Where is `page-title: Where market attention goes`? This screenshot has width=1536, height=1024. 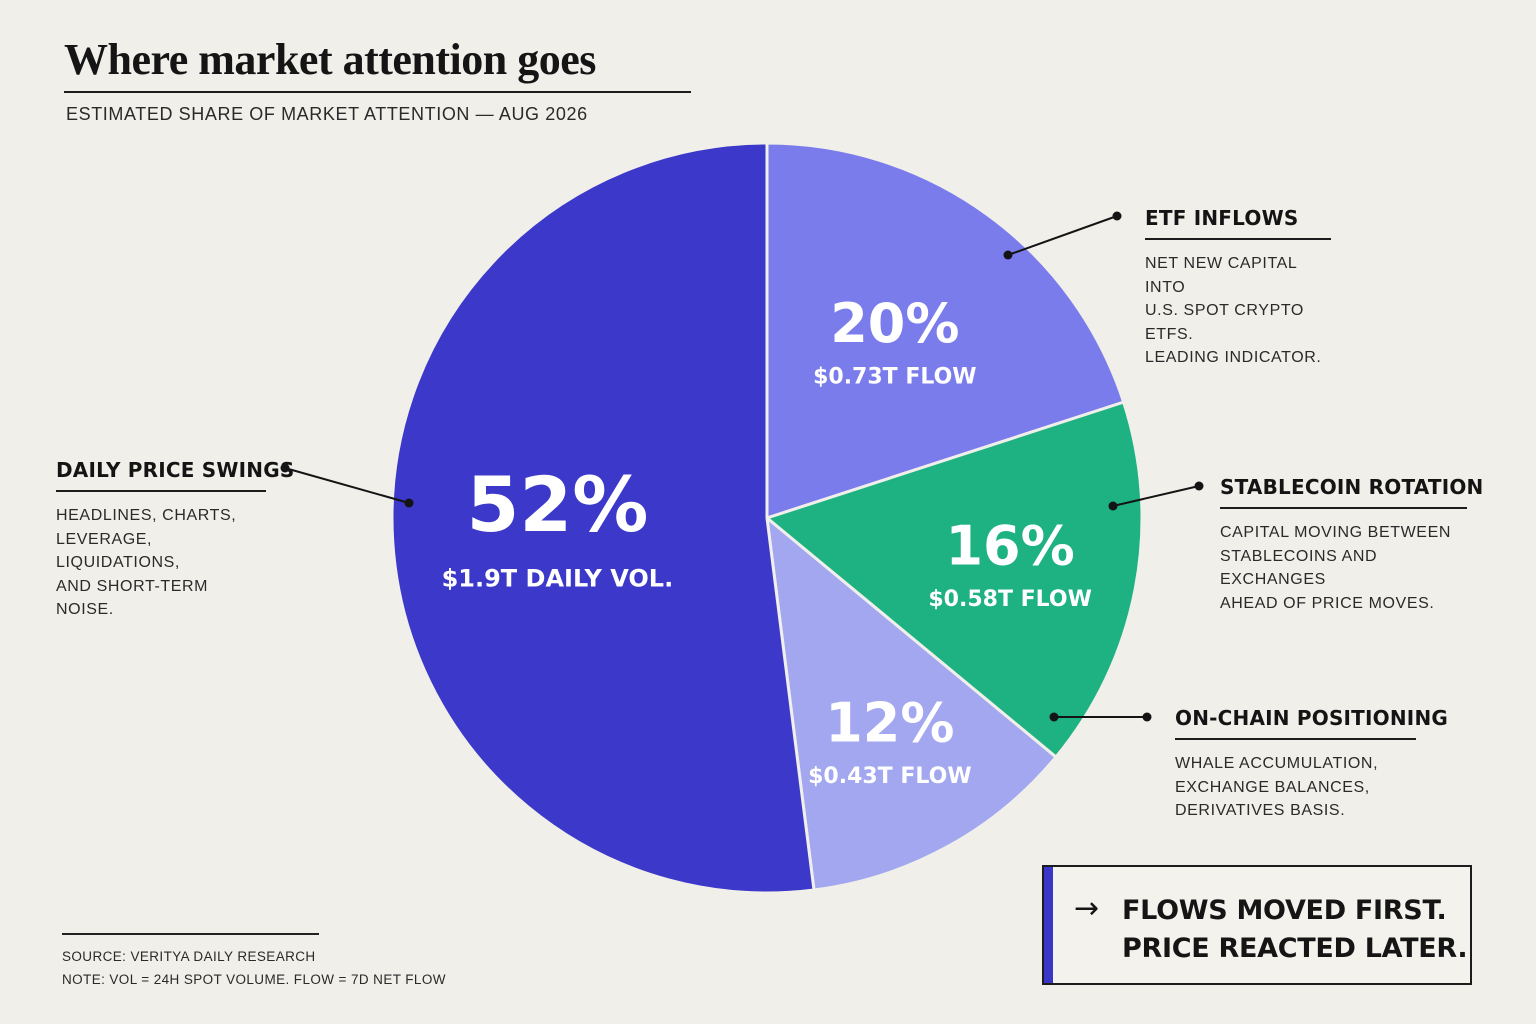
page-title: Where market attention goes is located at coordinates (330, 59).